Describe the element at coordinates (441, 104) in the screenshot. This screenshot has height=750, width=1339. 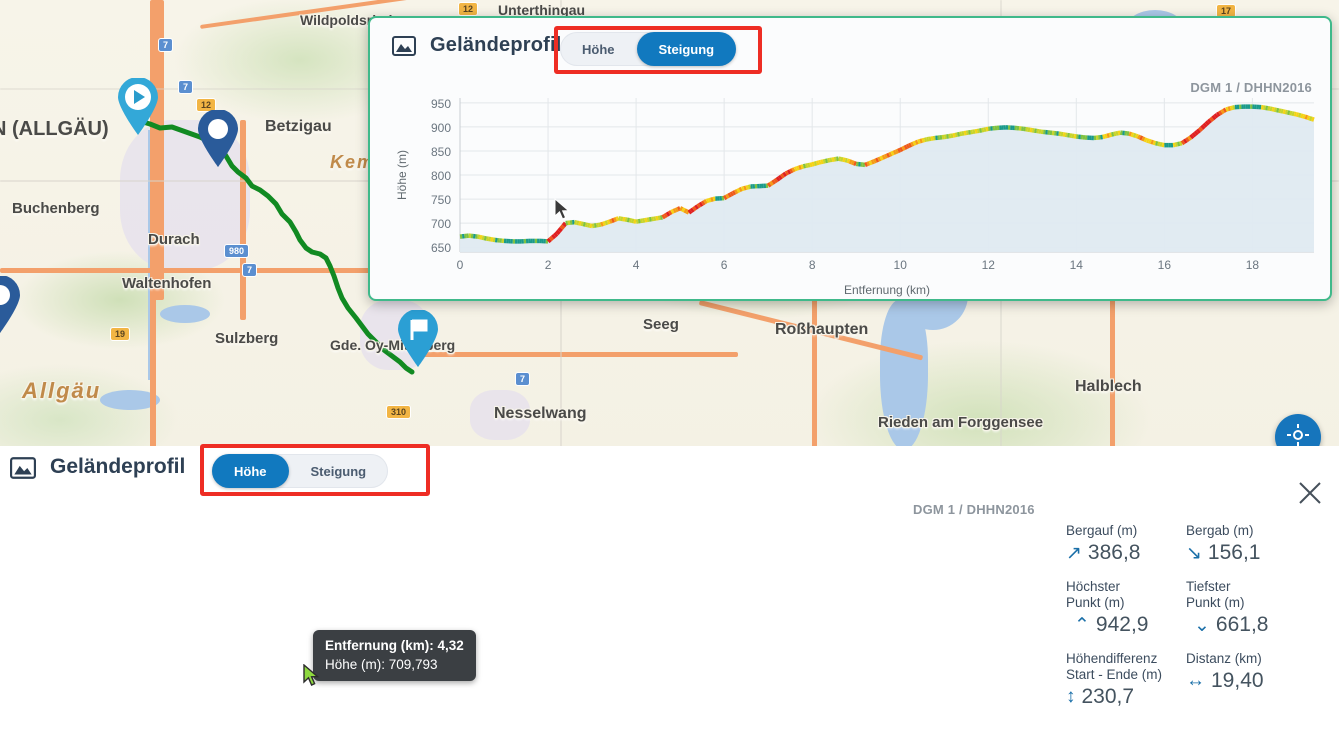
I see `svg-text: 950` at that location.